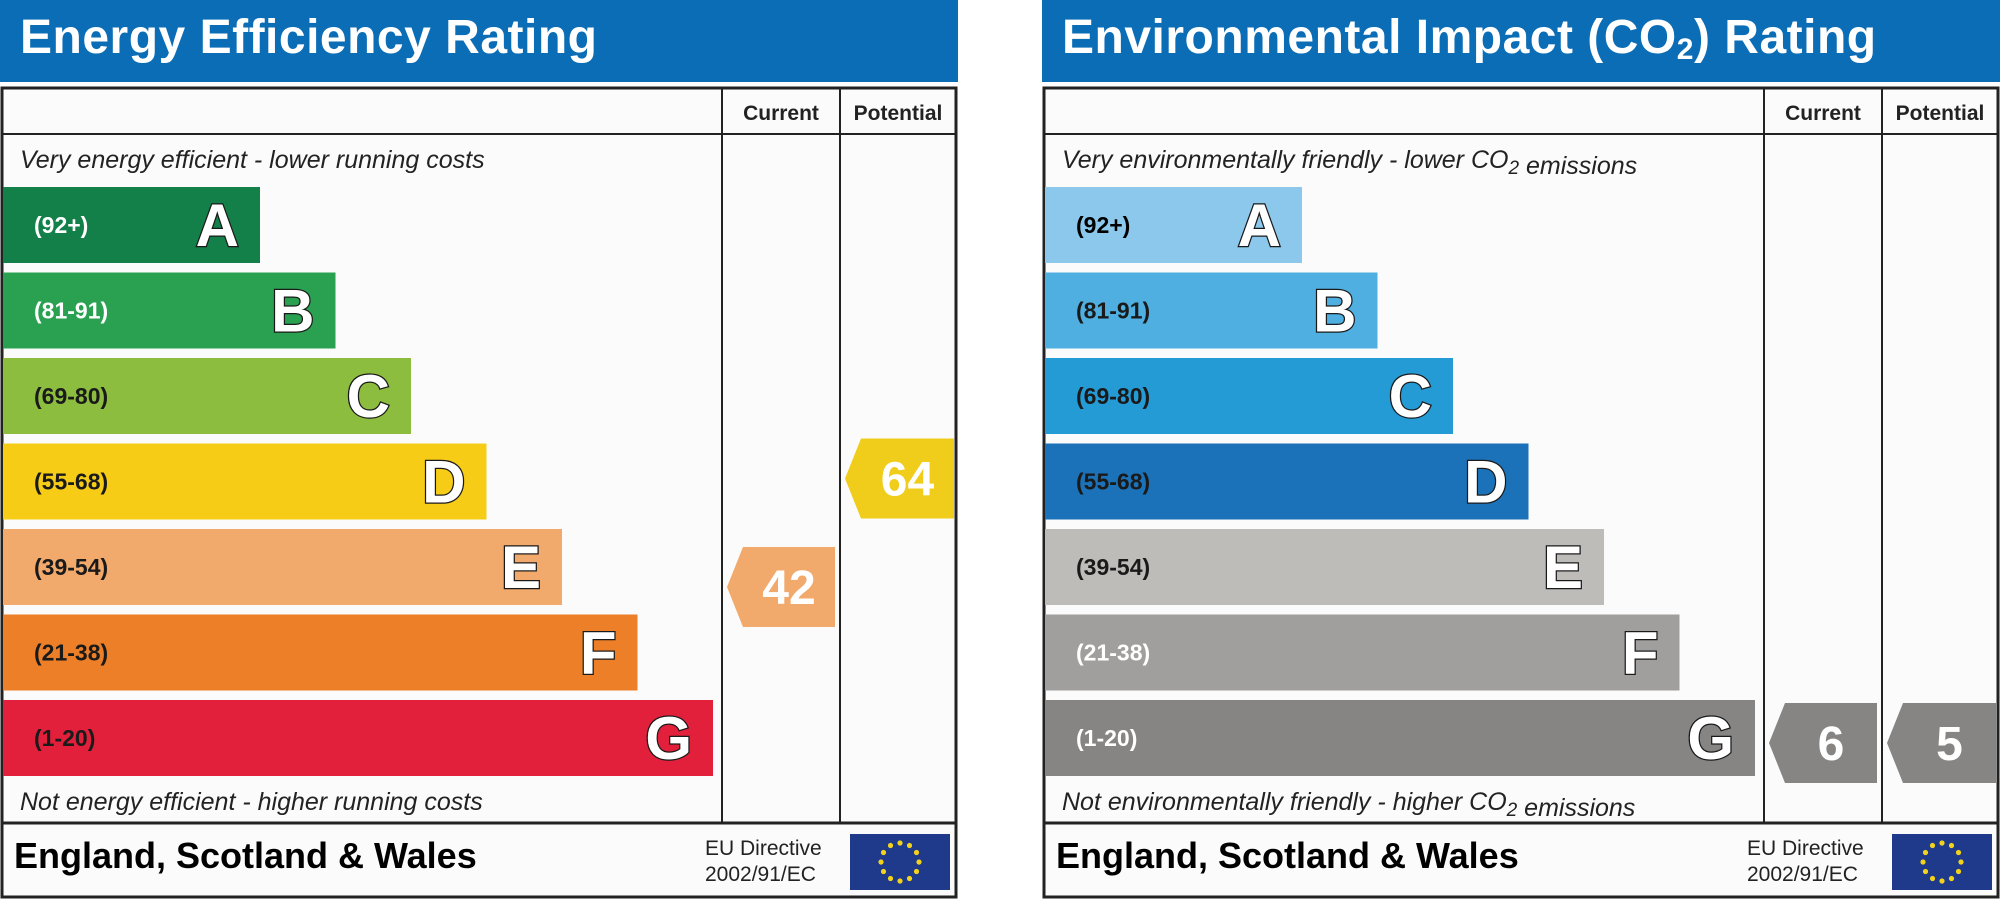  What do you see at coordinates (908, 480) in the screenshot?
I see `potential-rating-value: 64` at bounding box center [908, 480].